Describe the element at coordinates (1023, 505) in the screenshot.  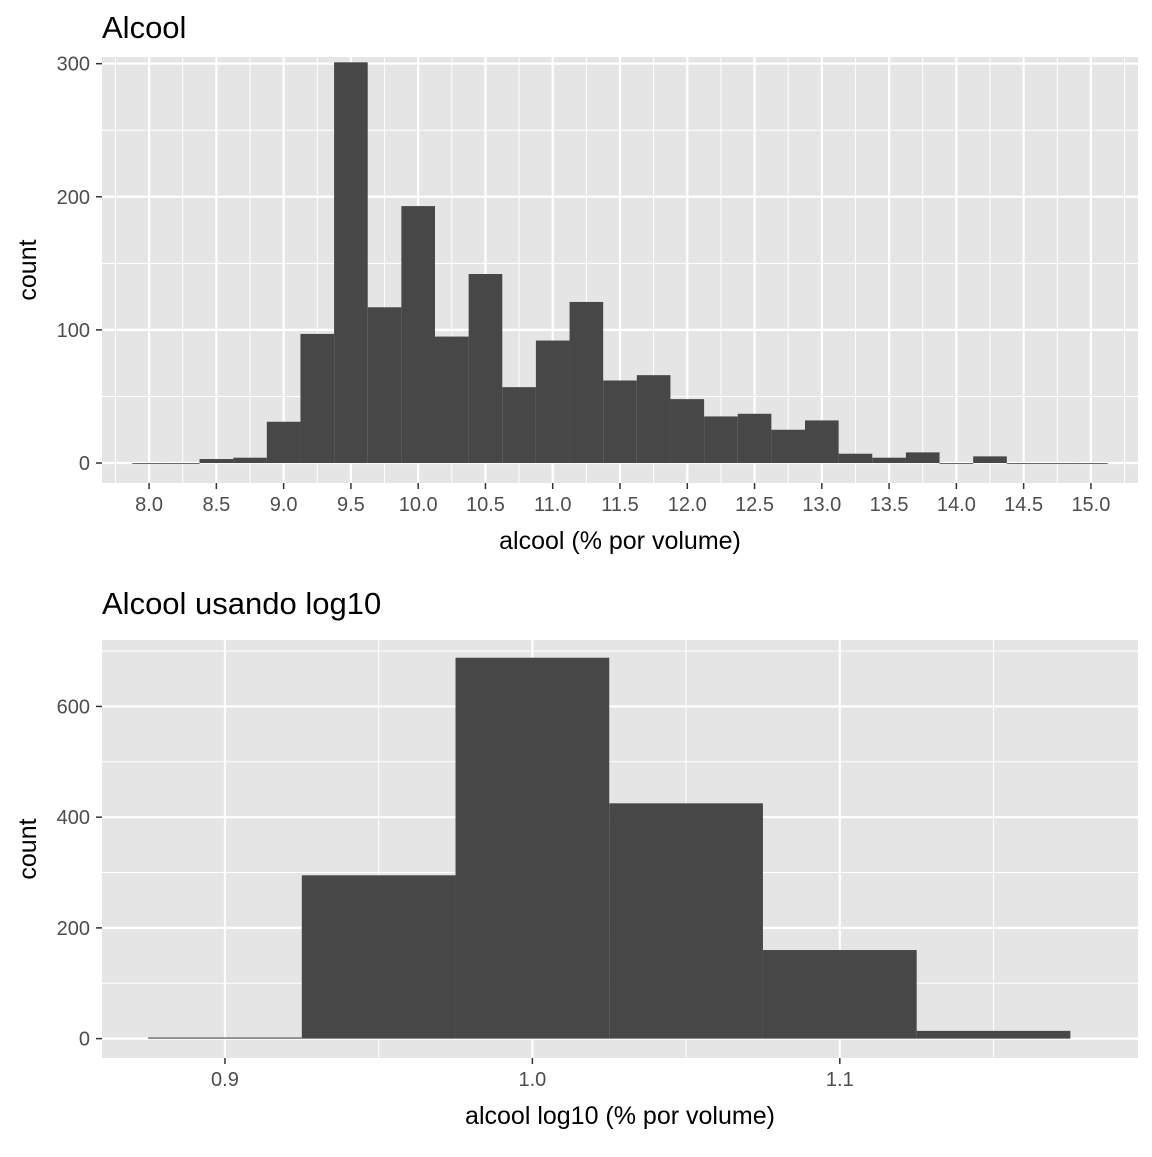
I see `x-tick-label: 14.5` at that location.